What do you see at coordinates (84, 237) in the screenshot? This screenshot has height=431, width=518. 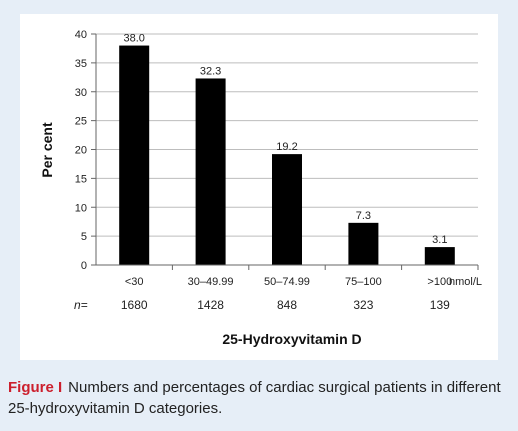 I see `y-tick-label: 5` at bounding box center [84, 237].